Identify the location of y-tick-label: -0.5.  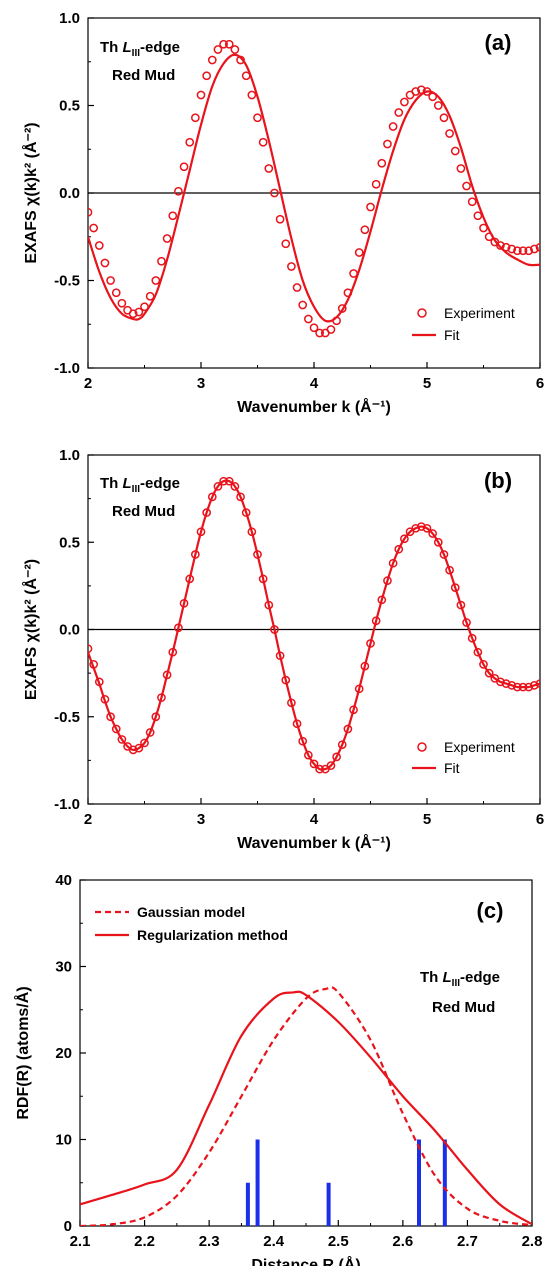
(67, 281).